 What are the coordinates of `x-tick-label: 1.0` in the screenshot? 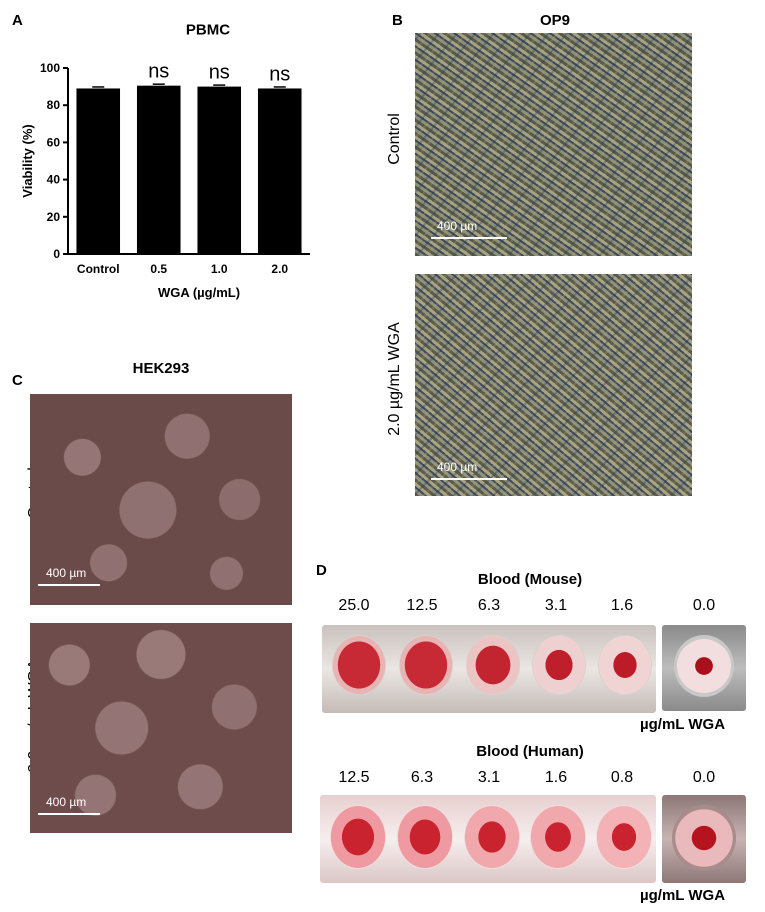 It's located at (219, 269).